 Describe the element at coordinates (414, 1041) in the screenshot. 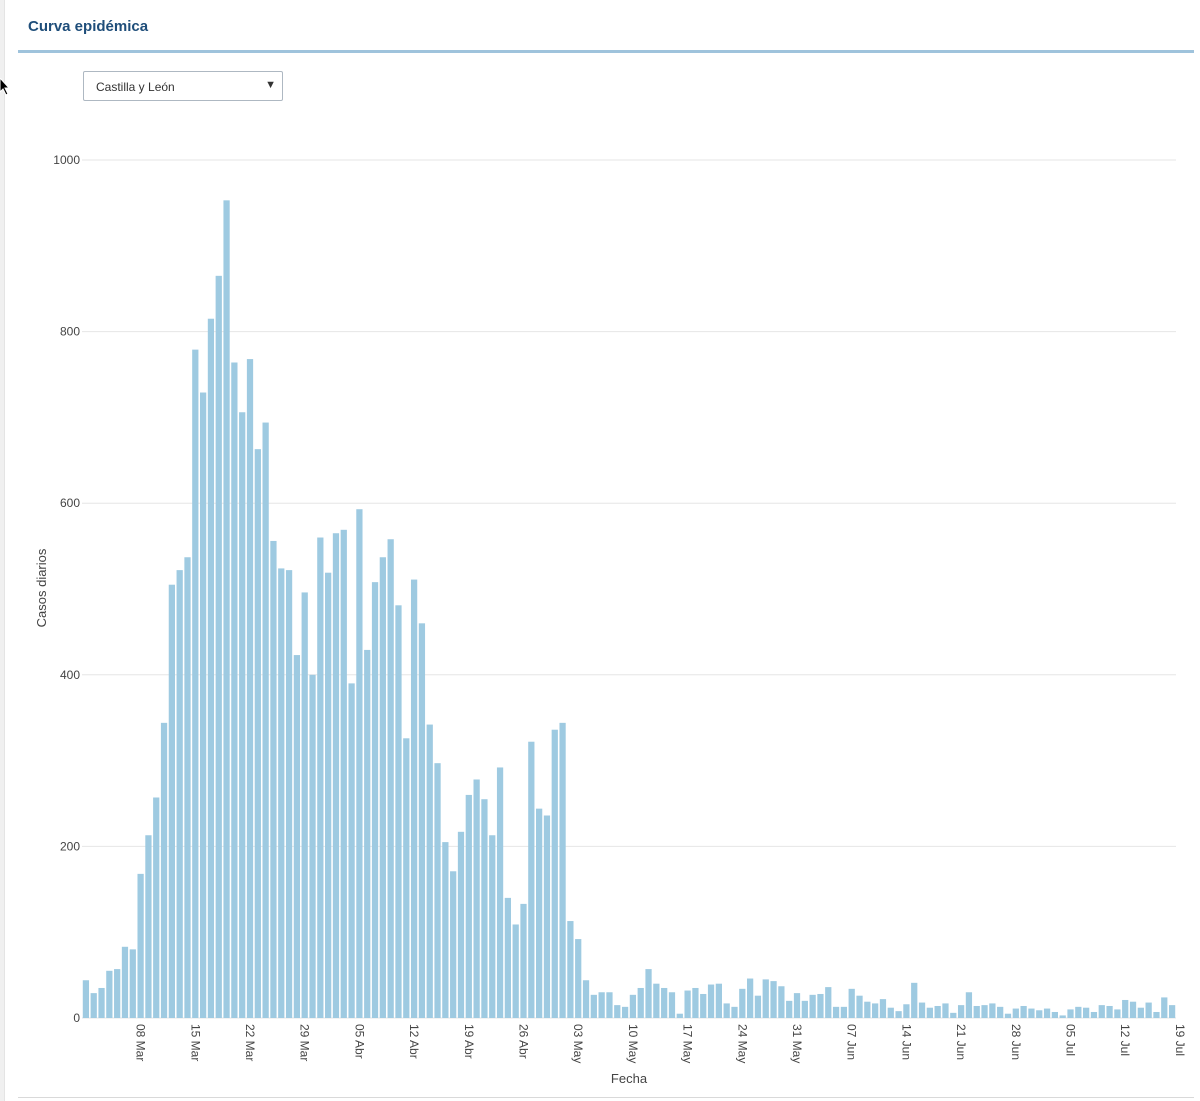

I see `x-tick-label: 12 Abr` at that location.